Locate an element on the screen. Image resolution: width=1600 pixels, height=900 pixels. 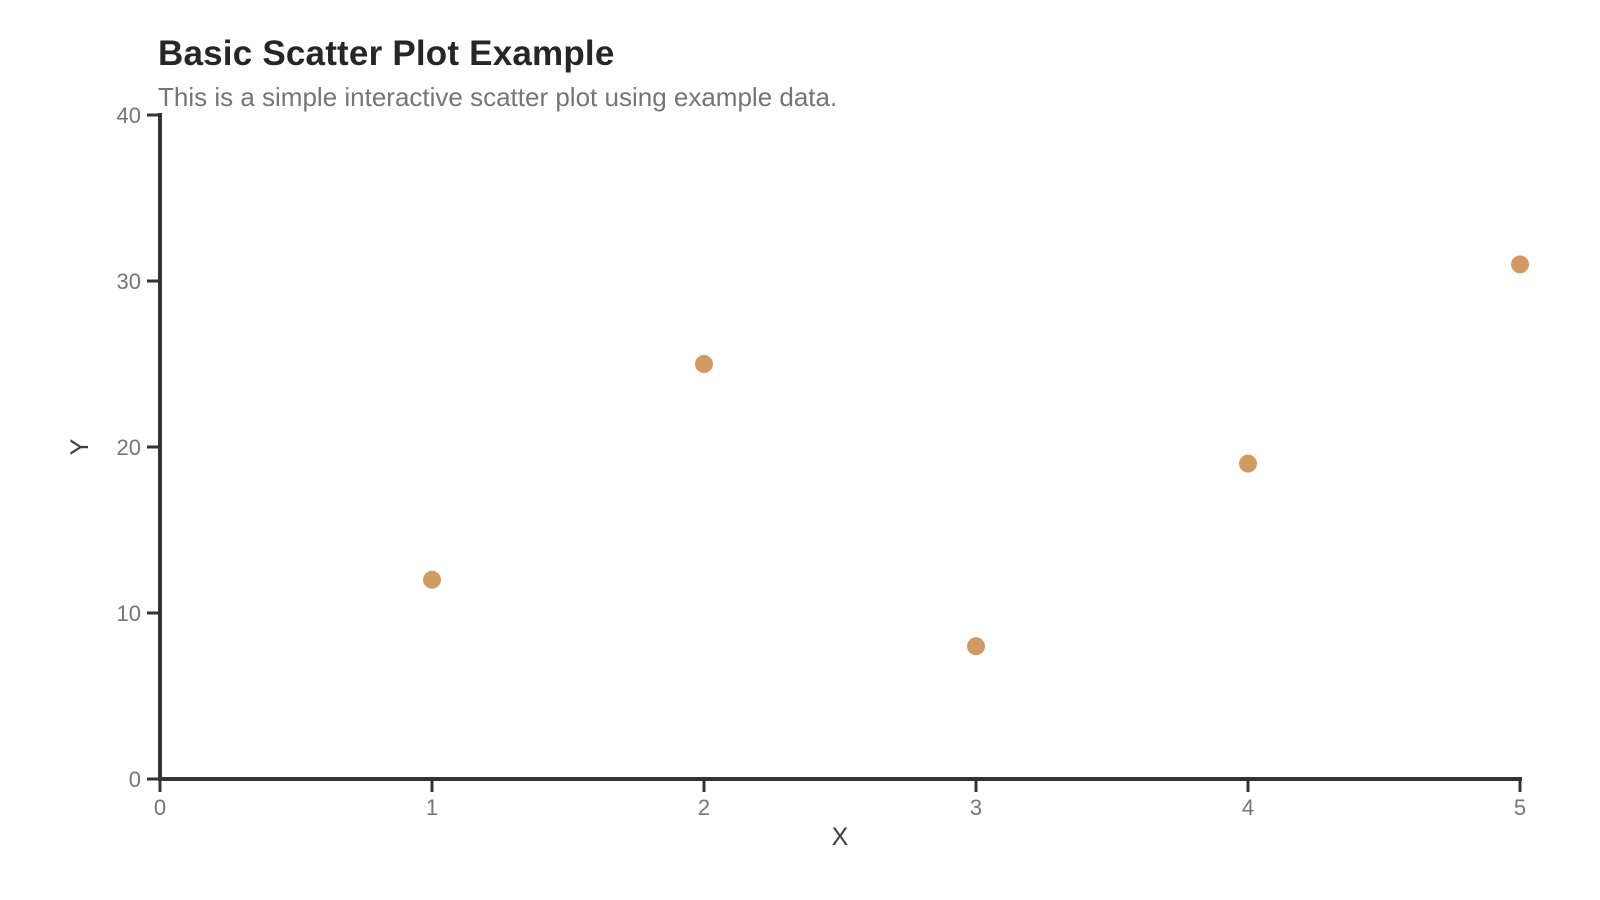
y-tick-label: 0 is located at coordinates (135, 779).